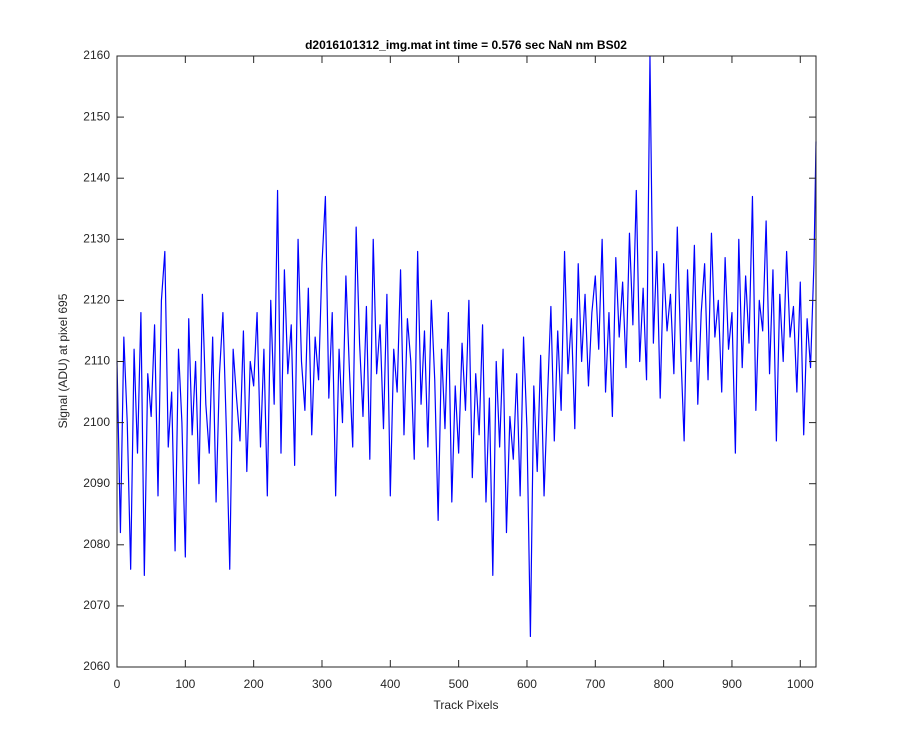 Image resolution: width=900 pixels, height=750 pixels. I want to click on x-tick-label: 700, so click(595, 684).